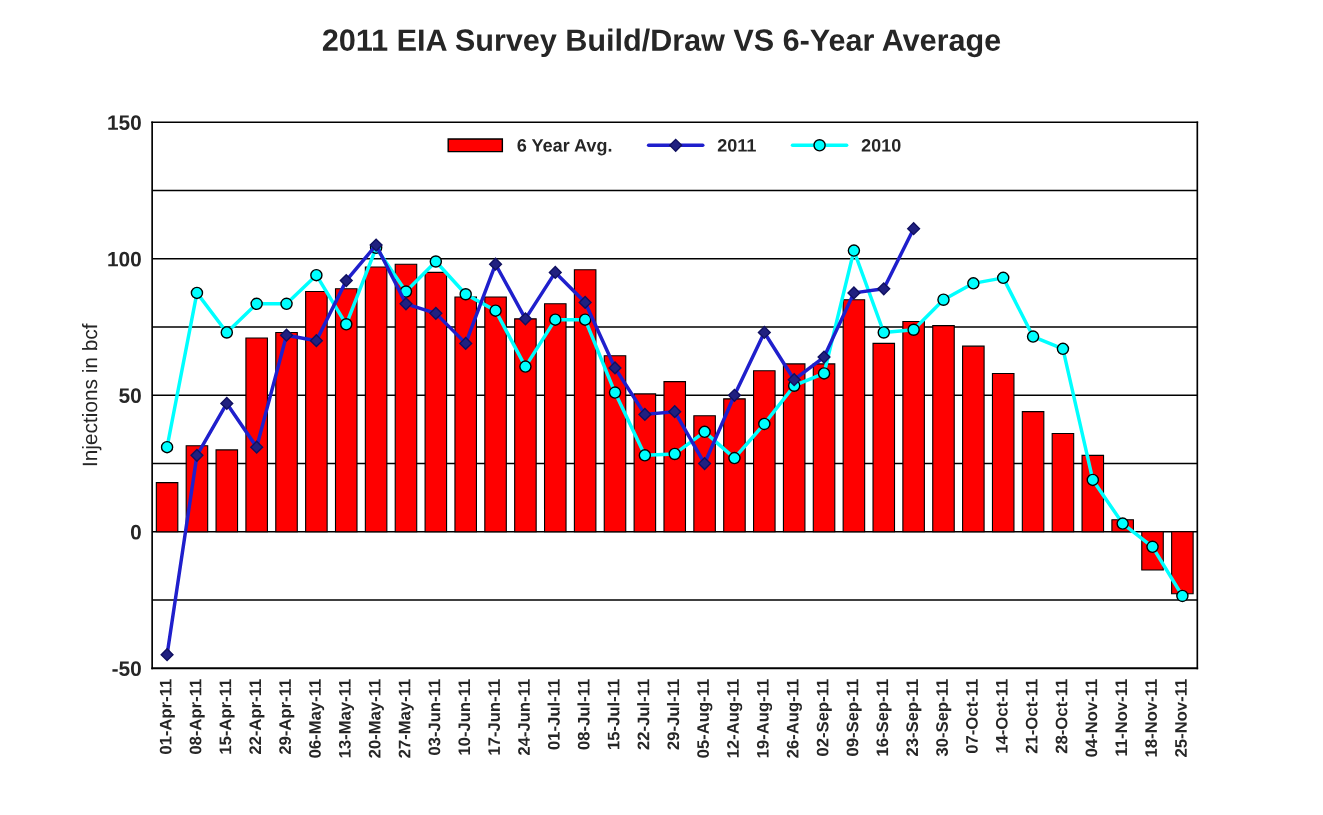  What do you see at coordinates (406, 718) in the screenshot?
I see `x-tick-label: 27-May-11` at bounding box center [406, 718].